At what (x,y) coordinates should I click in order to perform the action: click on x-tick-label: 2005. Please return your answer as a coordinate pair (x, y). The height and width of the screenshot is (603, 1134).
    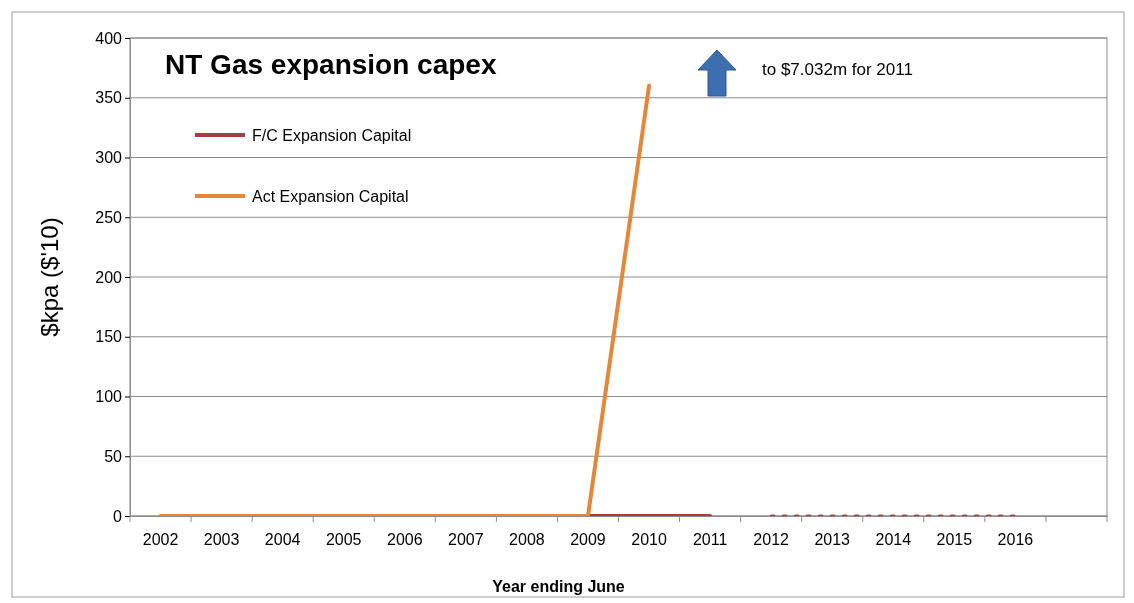
    Looking at the image, I should click on (343, 540).